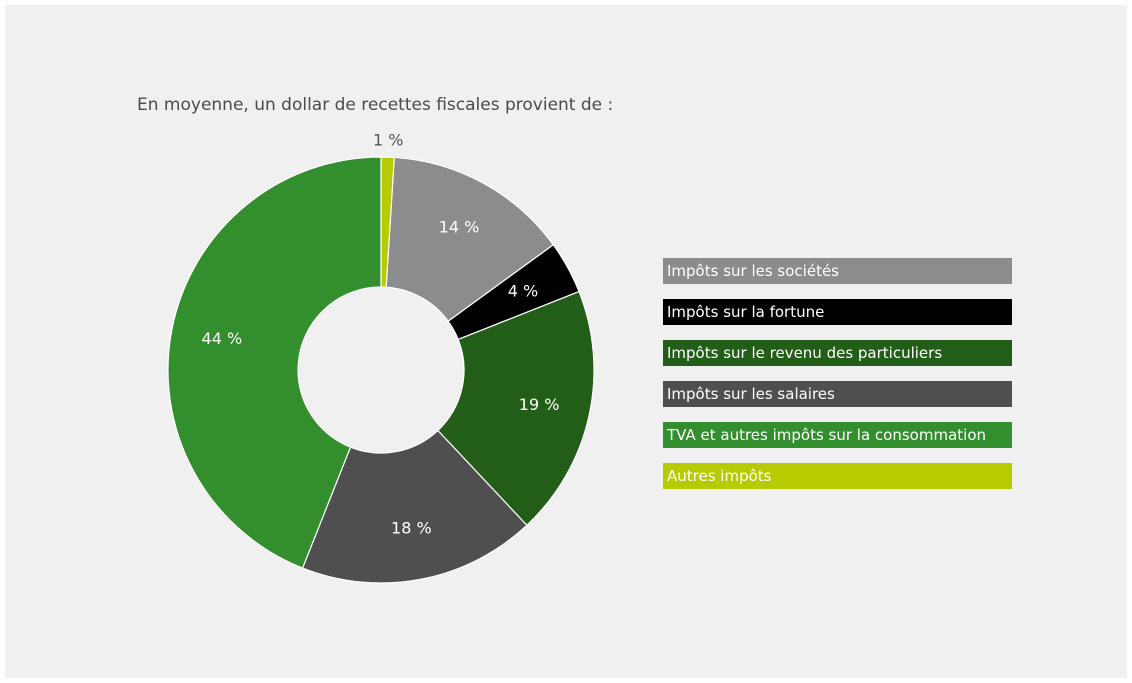 Image resolution: width=1132 pixels, height=683 pixels. Describe the element at coordinates (837, 271) in the screenshot. I see `legend-item-impots-sur-les-societes: Impôts sur les sociétés` at that location.